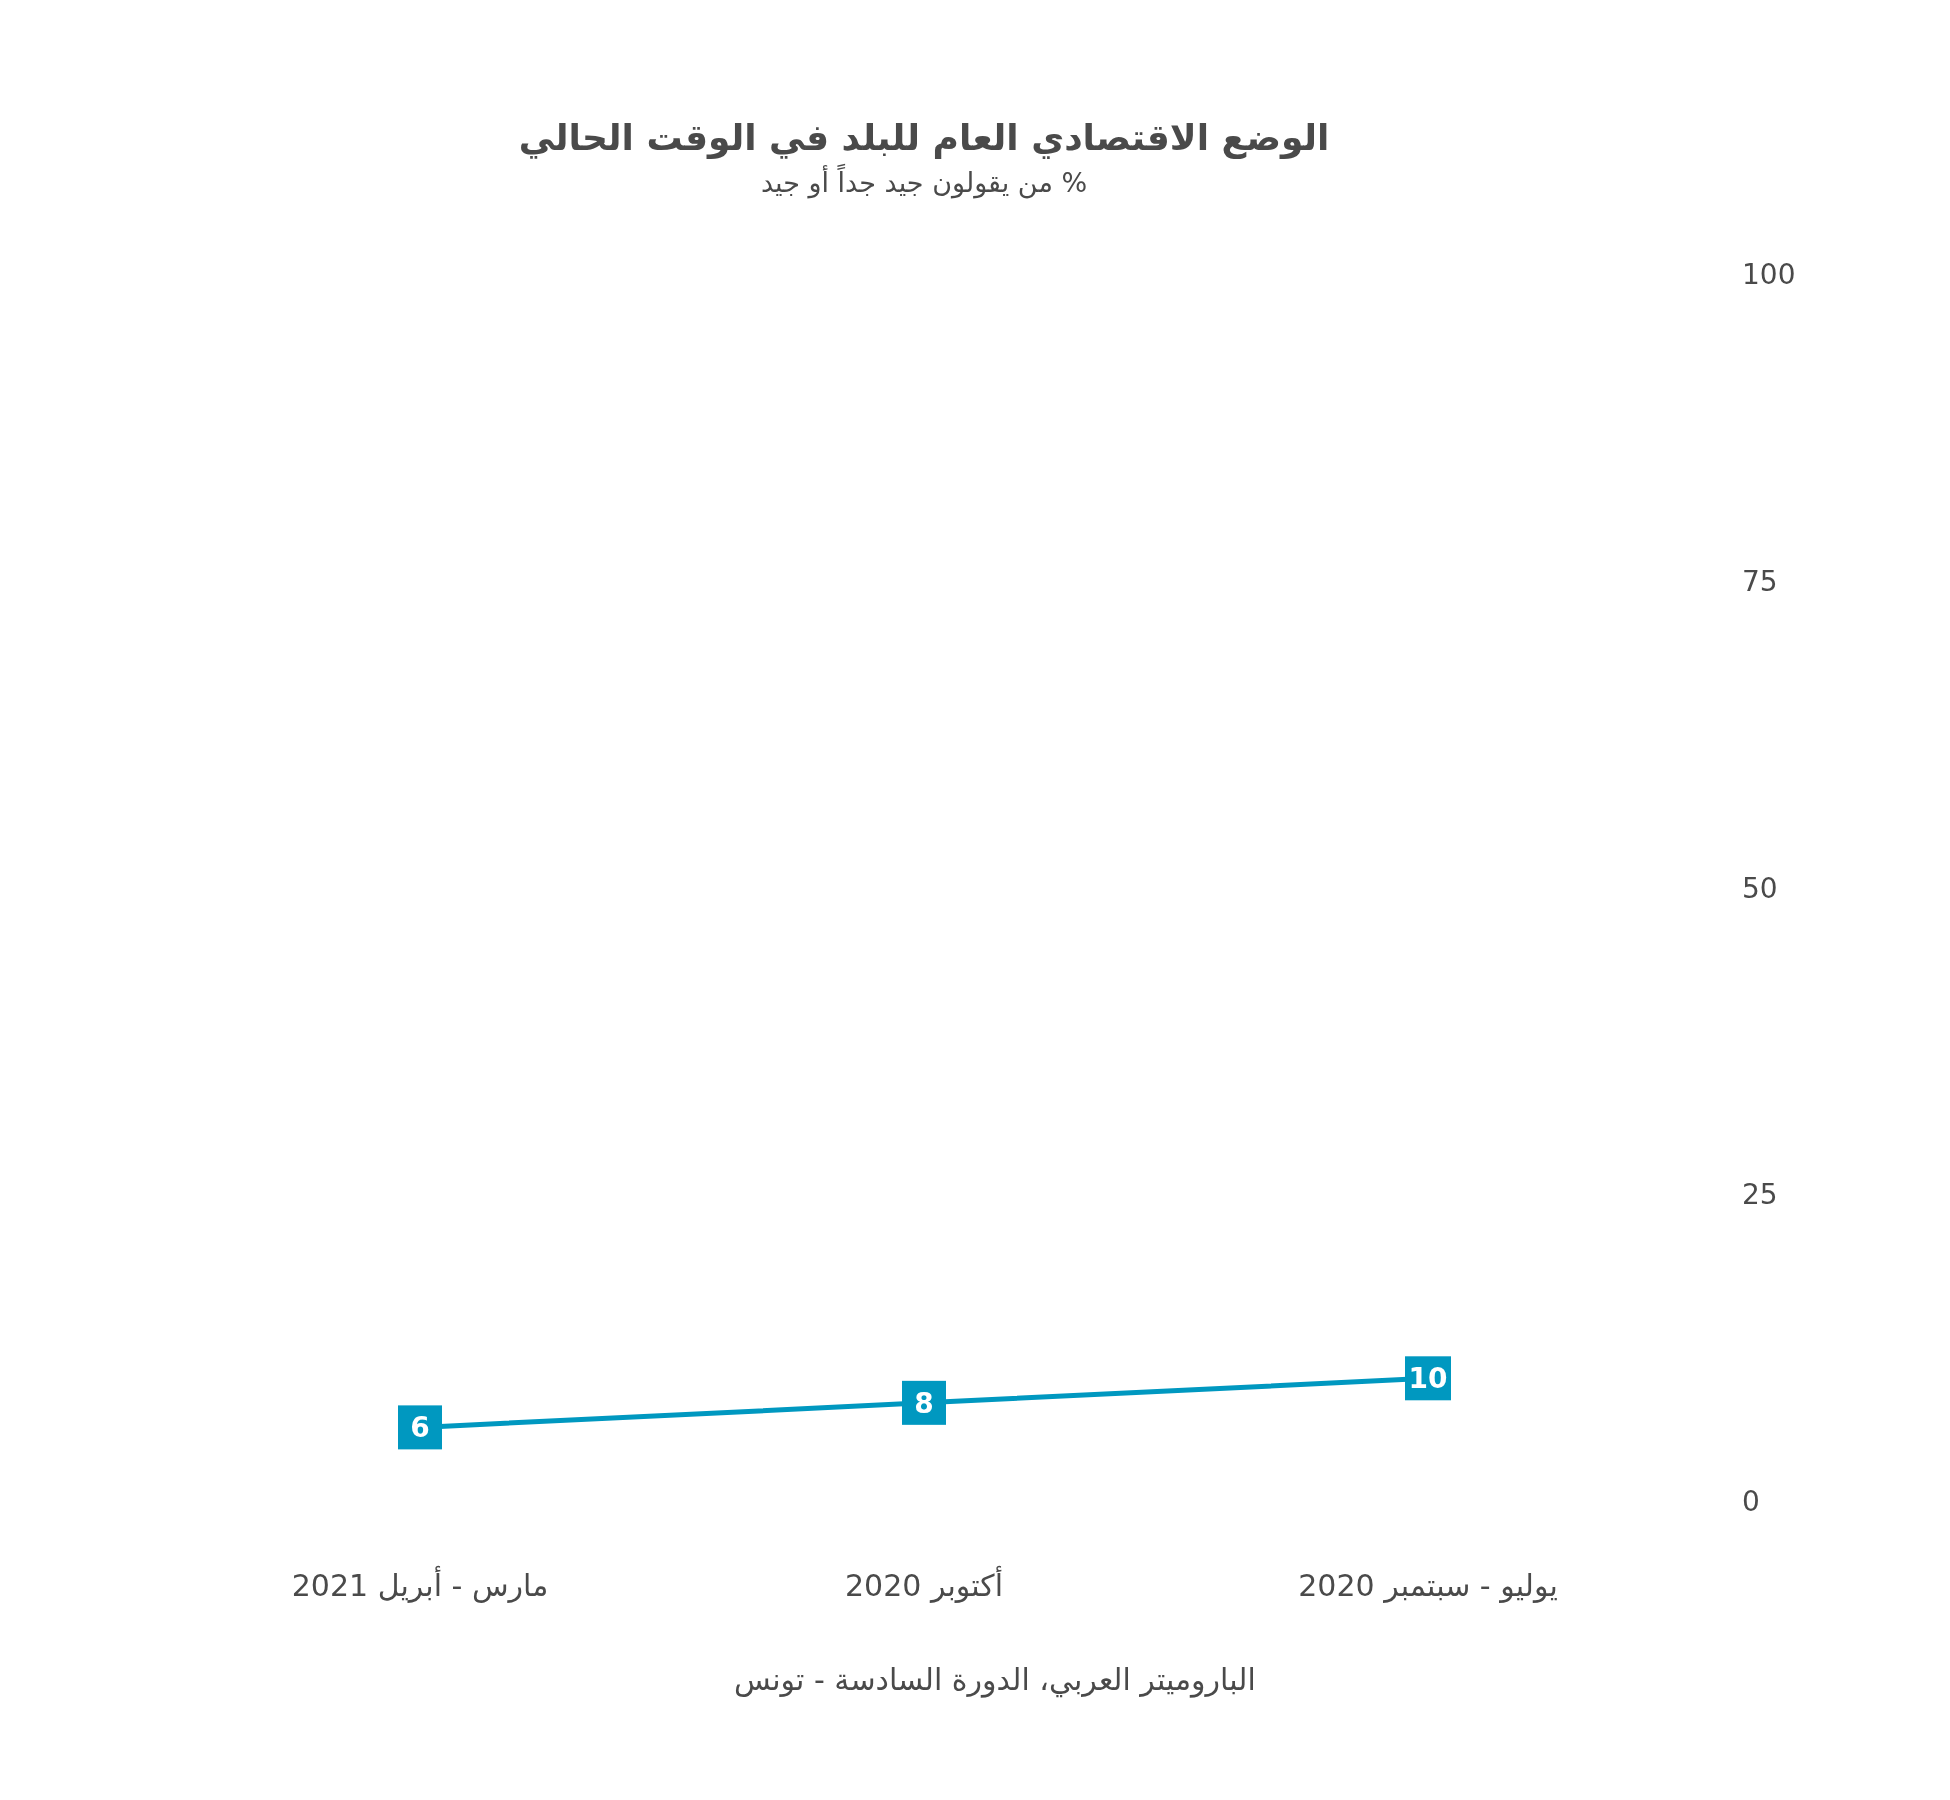 The height and width of the screenshot is (1800, 1950). Describe the element at coordinates (1428, 1585) in the screenshot. I see `x-tick-label: يوليو - سبتمبر 2020` at that location.